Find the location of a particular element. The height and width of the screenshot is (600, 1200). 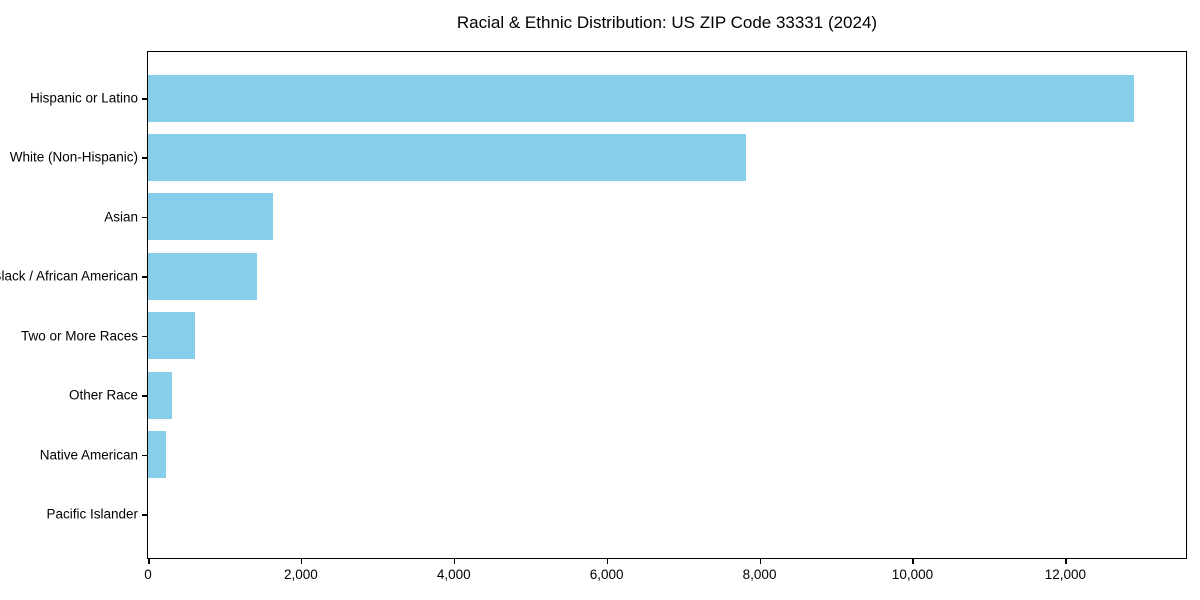

bar-other-race is located at coordinates (160, 395).